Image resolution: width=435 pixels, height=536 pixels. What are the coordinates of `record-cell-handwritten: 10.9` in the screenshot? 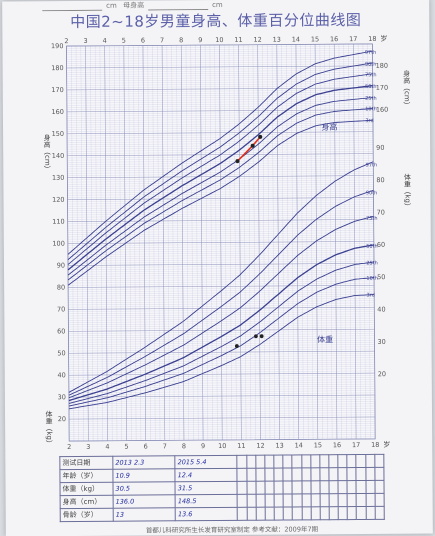 It's located at (144, 475).